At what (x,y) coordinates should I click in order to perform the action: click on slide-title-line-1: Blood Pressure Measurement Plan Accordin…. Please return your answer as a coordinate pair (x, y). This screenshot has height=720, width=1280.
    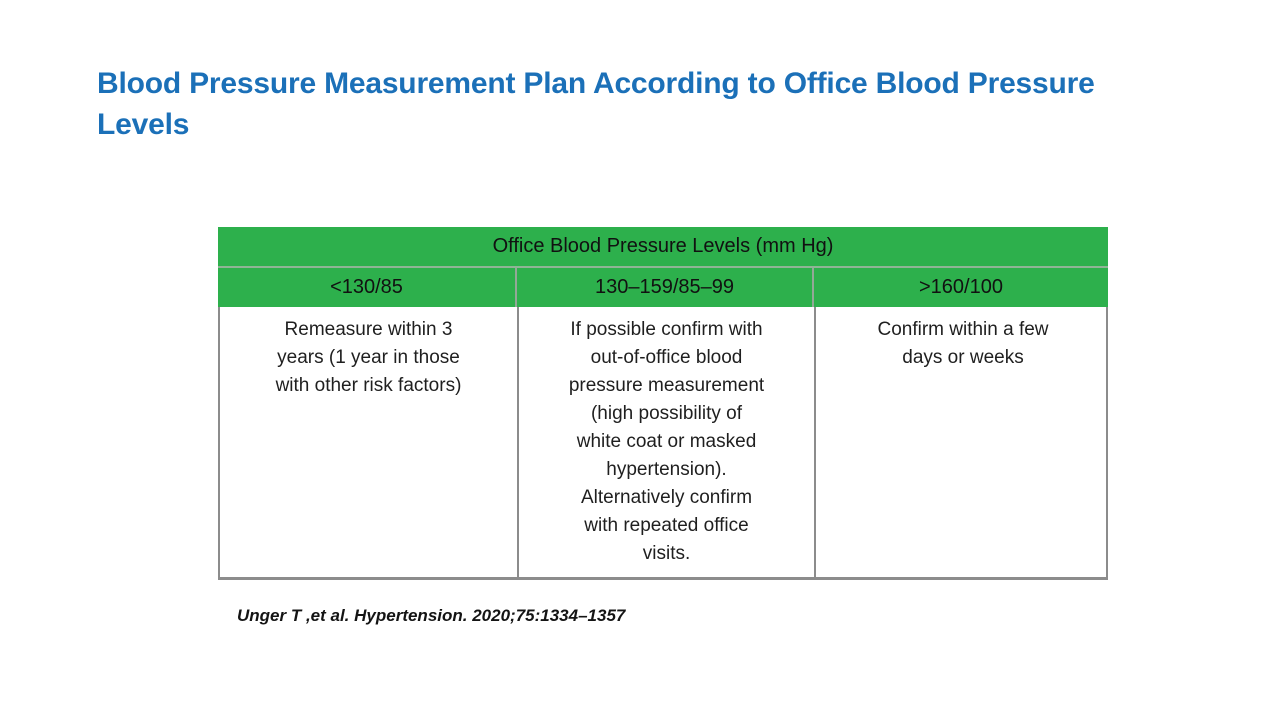
    Looking at the image, I should click on (596, 83).